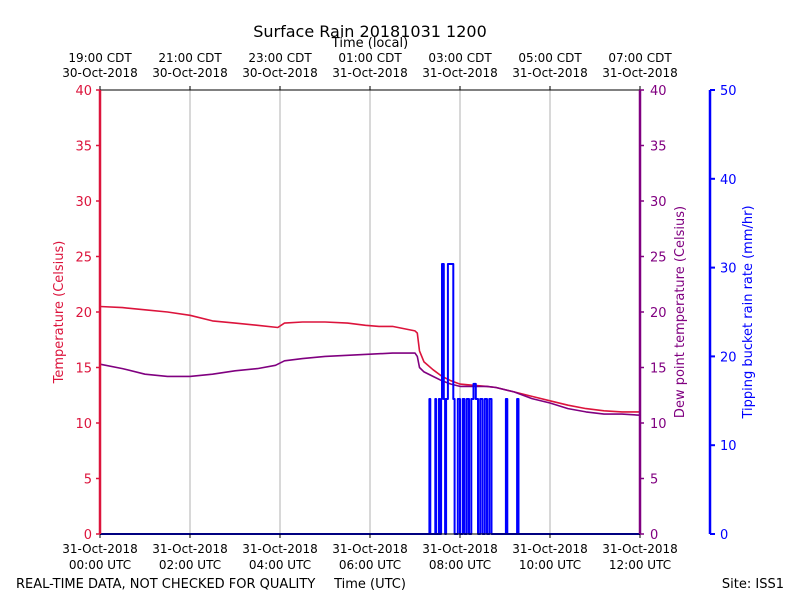 The width and height of the screenshot is (800, 600). Describe the element at coordinates (654, 535) in the screenshot. I see `dewpoint-tick-label: 0` at that location.